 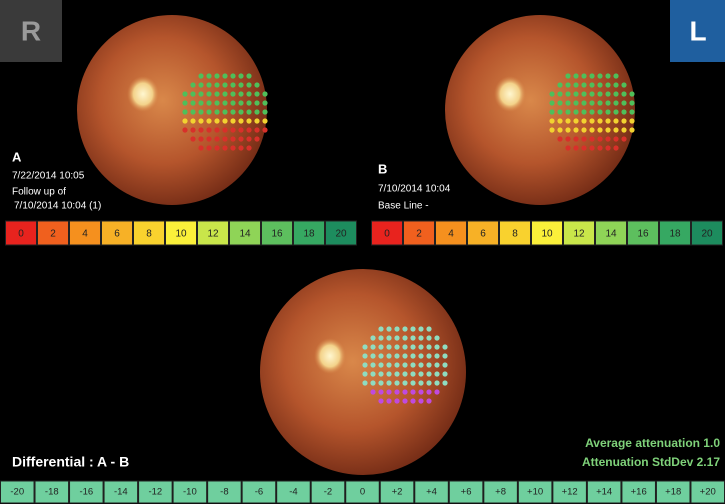 What do you see at coordinates (579, 234) in the screenshot?
I see `scale-label: 12` at bounding box center [579, 234].